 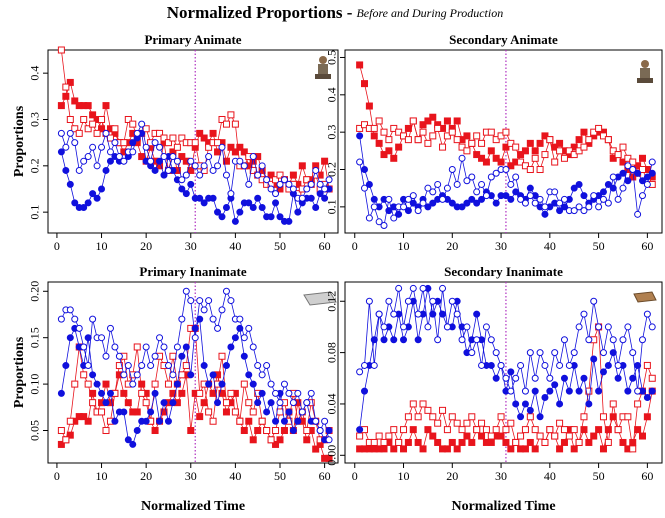 What do you see at coordinates (332, 169) in the screenshot?
I see `y-tick-label: 0.2` at bounding box center [332, 169].